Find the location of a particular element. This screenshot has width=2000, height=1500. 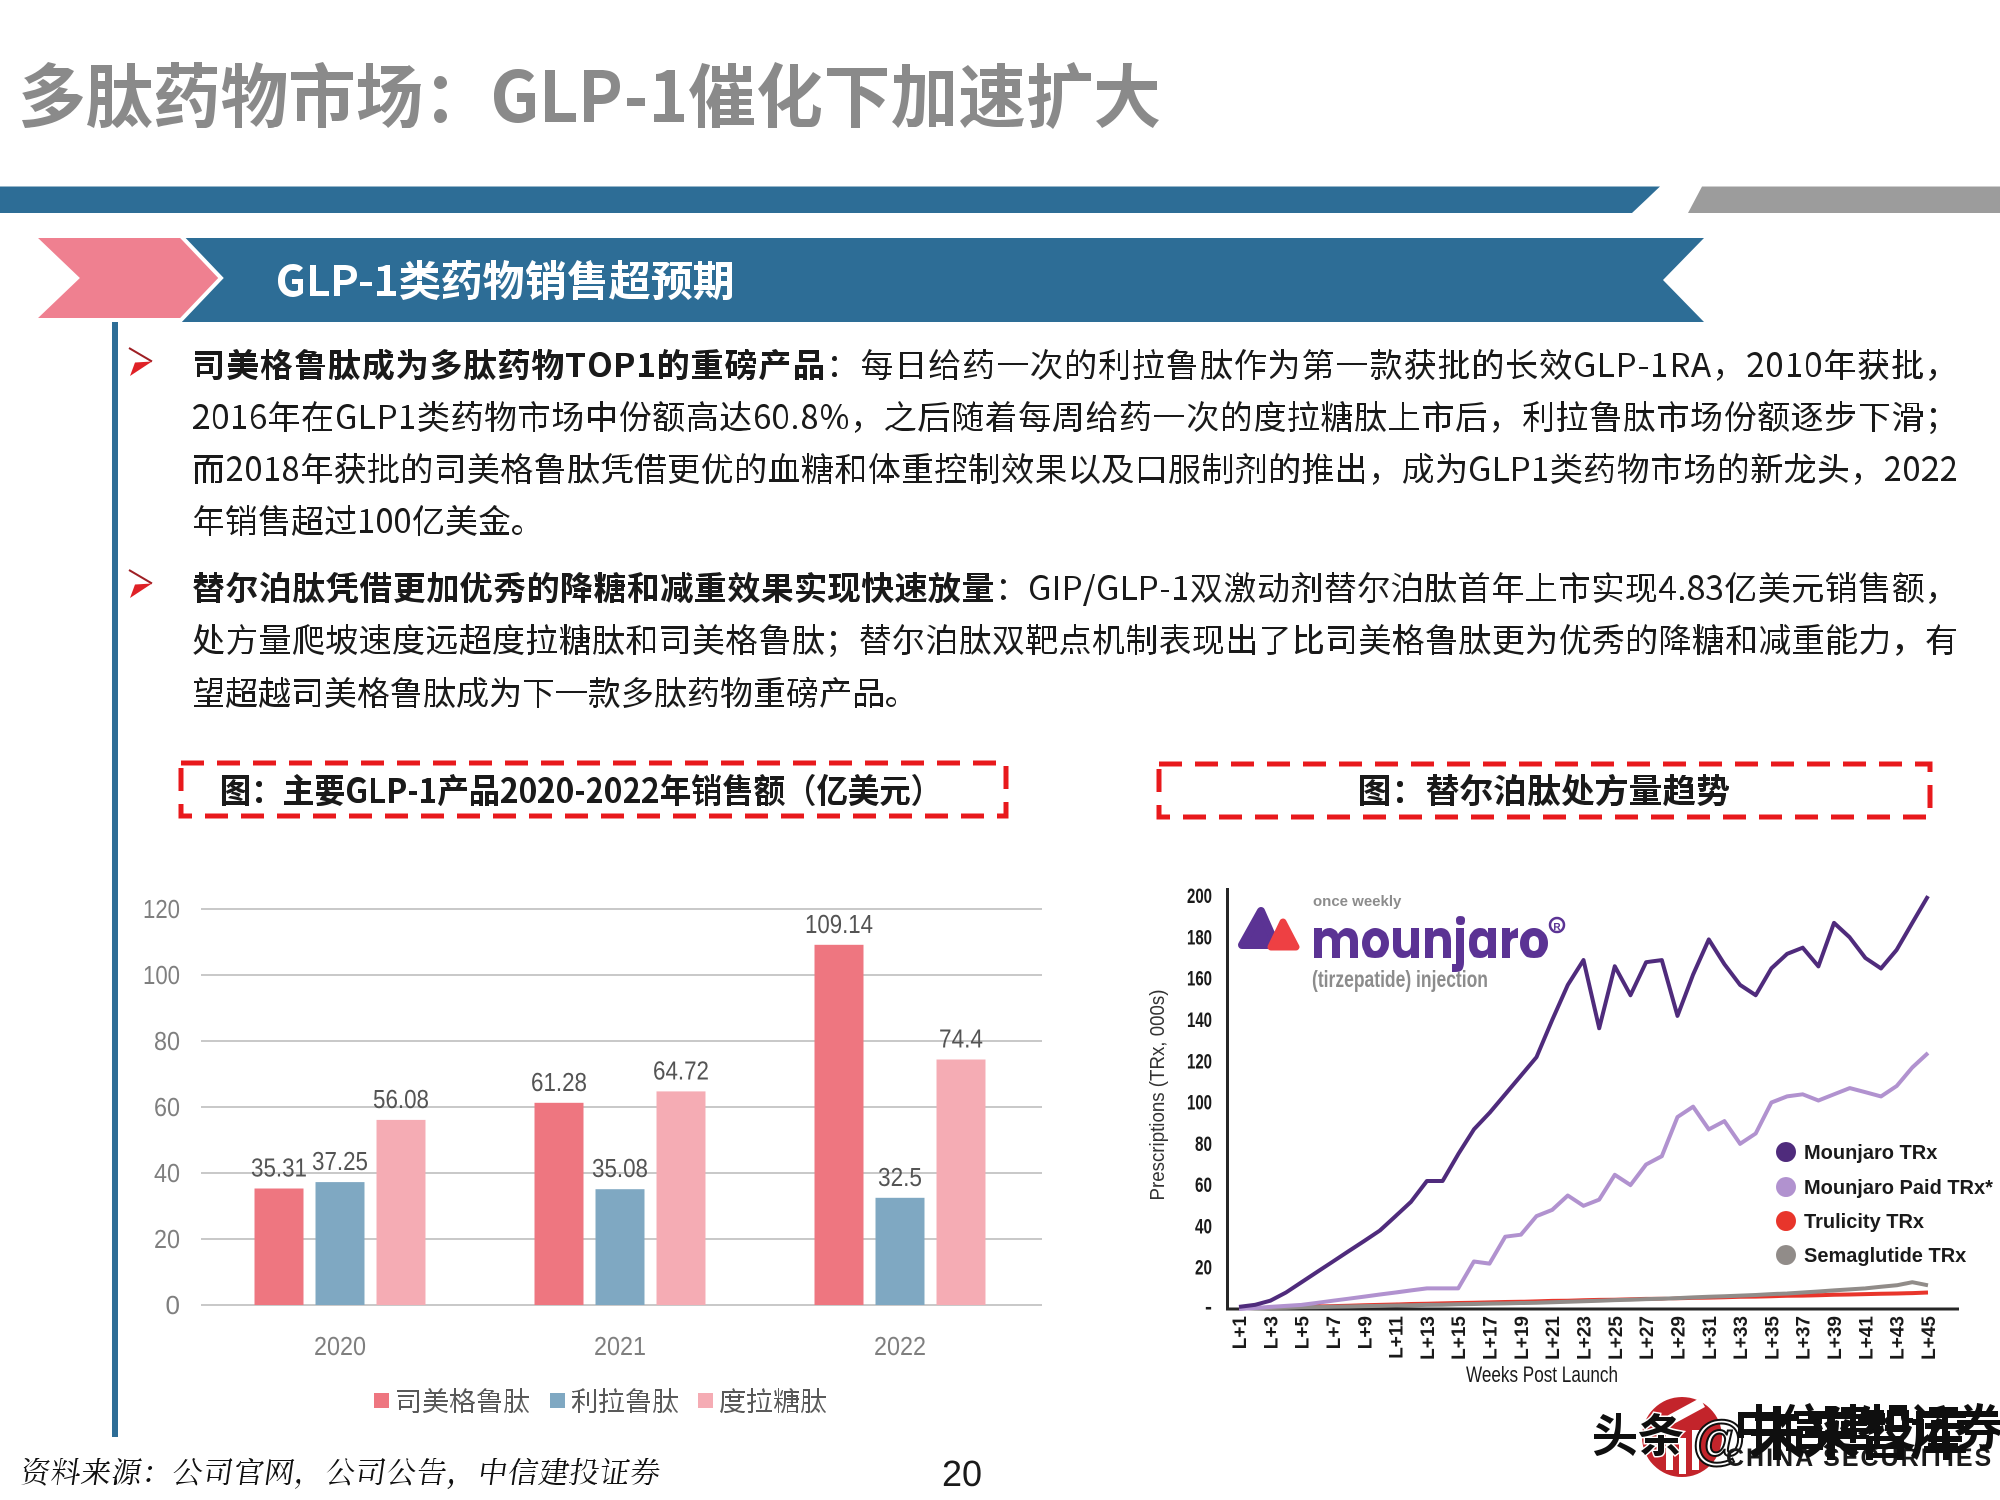

svg-text: L+7 is located at coordinates (1334, 1332).